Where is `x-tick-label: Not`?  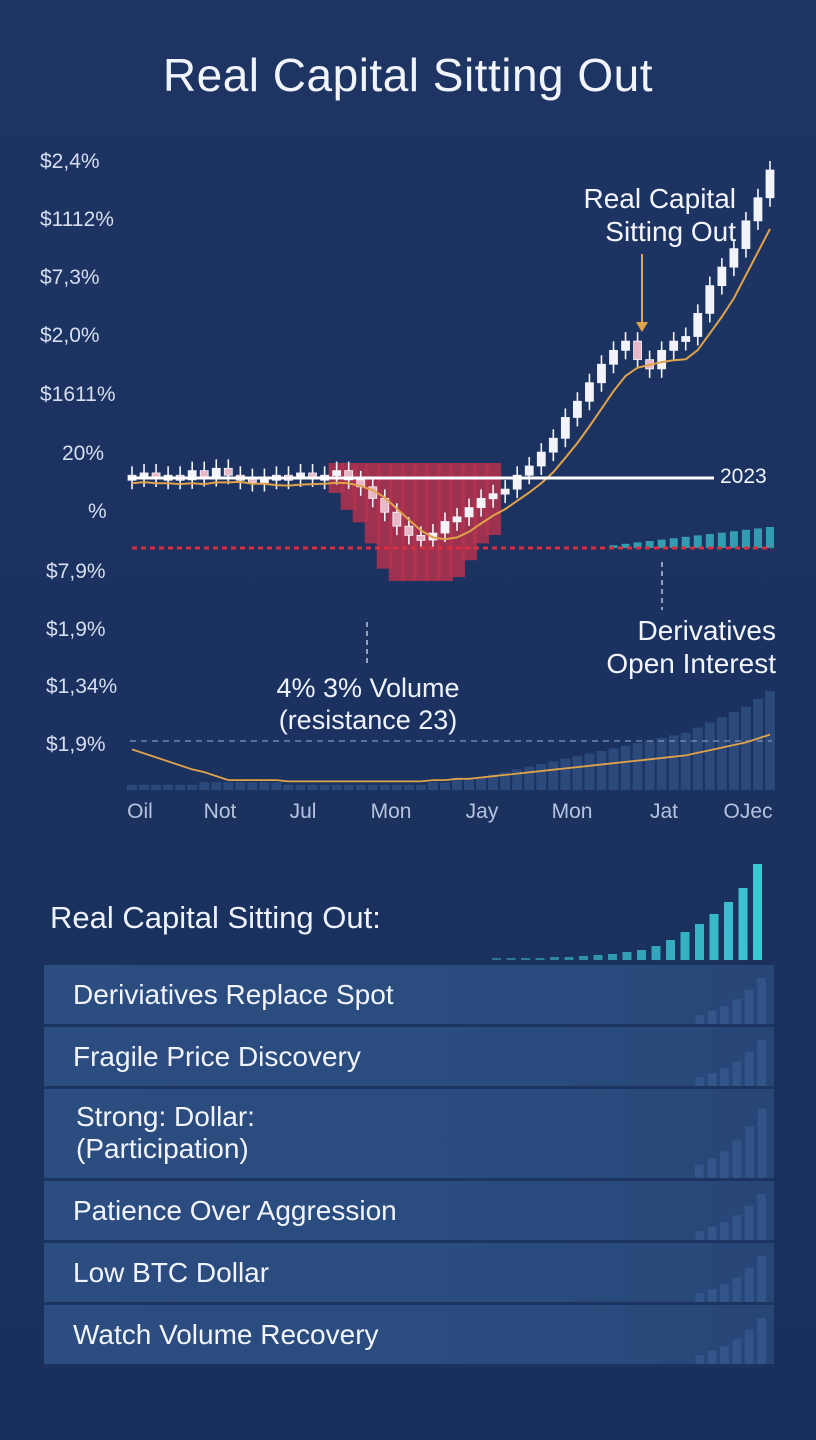
x-tick-label: Not is located at coordinates (220, 811).